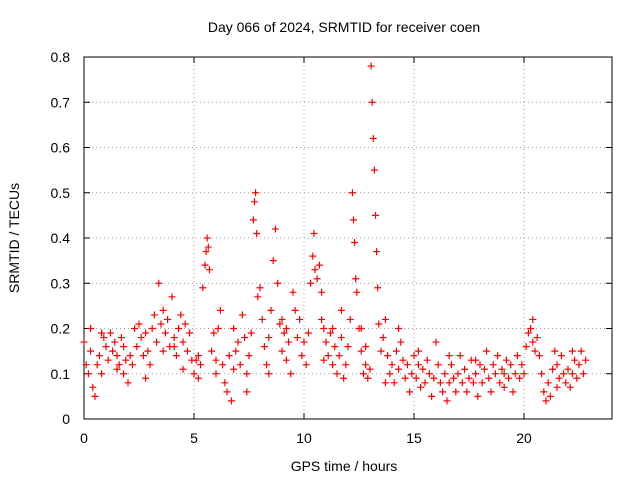  I want to click on x-tick-label: 5, so click(194, 438).